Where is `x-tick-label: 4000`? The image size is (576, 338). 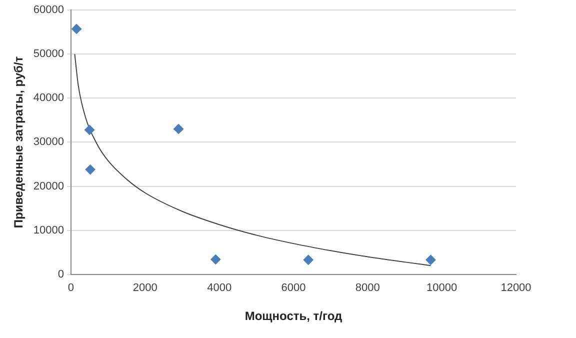
x-tick-label: 4000 is located at coordinates (219, 288).